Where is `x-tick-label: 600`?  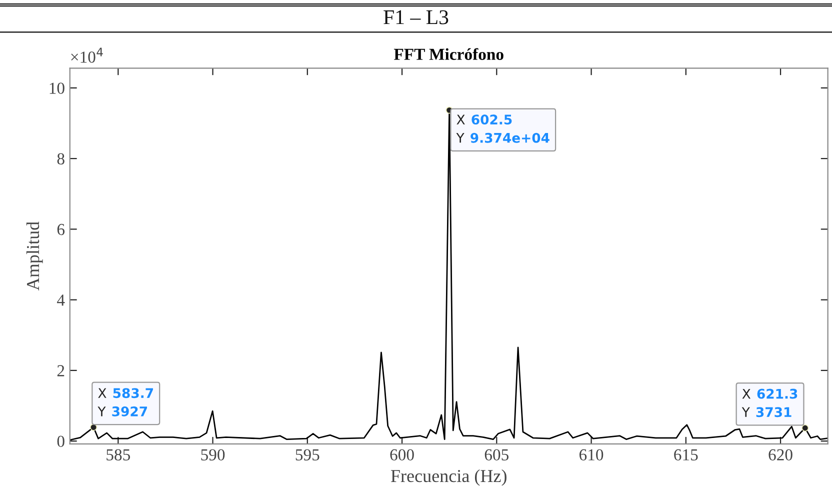 x-tick-label: 600 is located at coordinates (402, 454).